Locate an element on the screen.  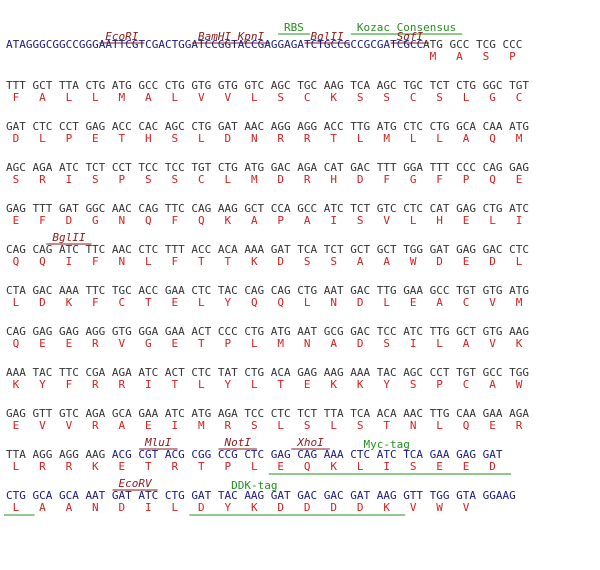
codon: CCT is located at coordinates (440, 372).